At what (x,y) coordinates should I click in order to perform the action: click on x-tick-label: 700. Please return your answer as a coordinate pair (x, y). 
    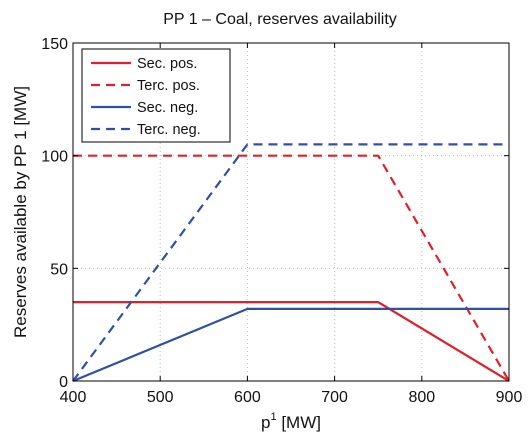
    Looking at the image, I should click on (334, 397).